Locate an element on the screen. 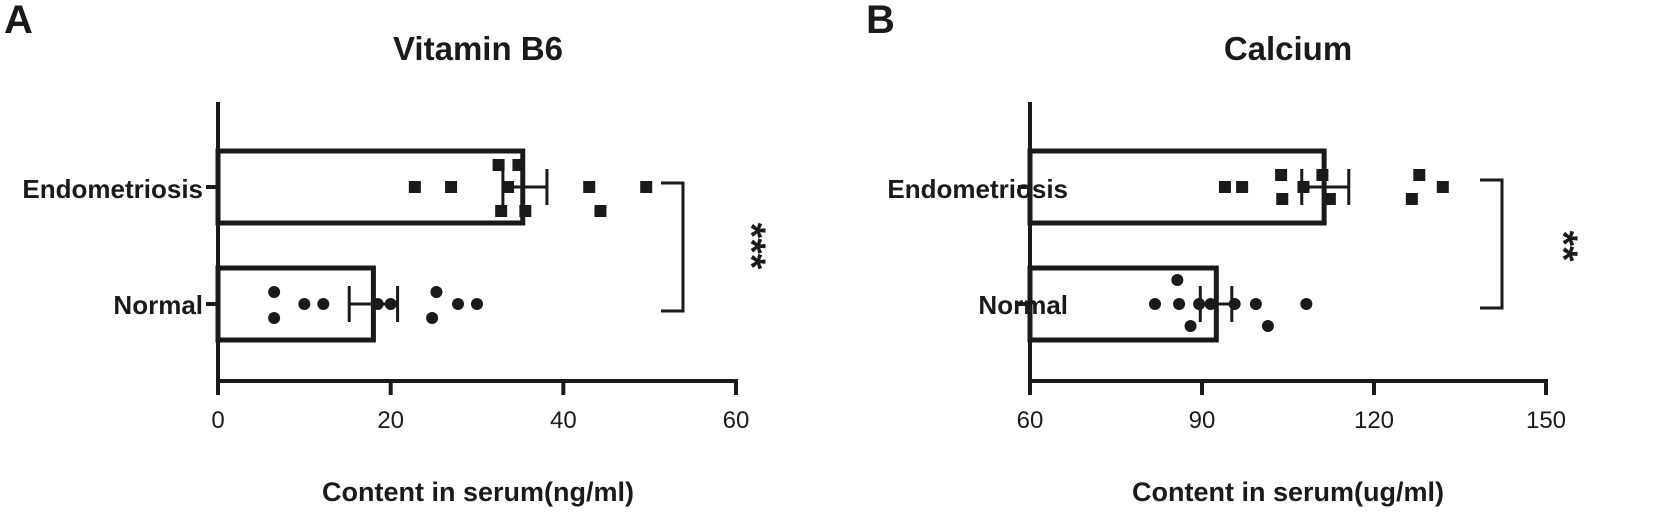 The image size is (1654, 512). x-axis-title: Content in serum(ng/ml) is located at coordinates (478, 492).